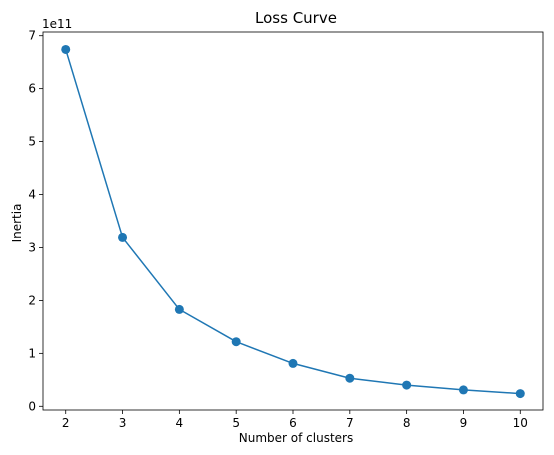 Image resolution: width=554 pixels, height=455 pixels. What do you see at coordinates (32, 36) in the screenshot?
I see `y-tick-label: 7` at bounding box center [32, 36].